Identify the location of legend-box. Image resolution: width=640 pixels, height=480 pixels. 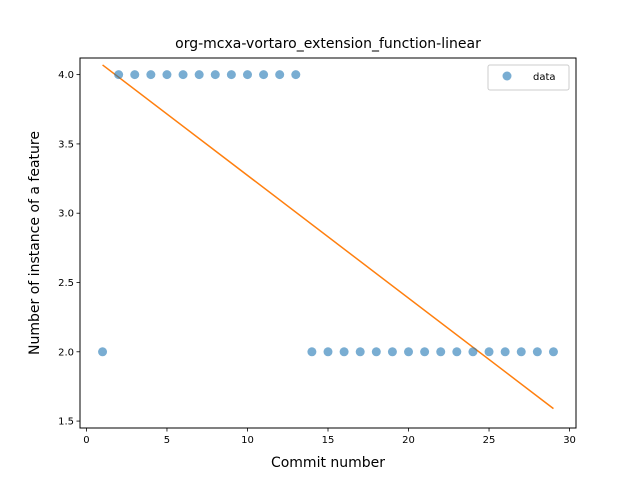
(528, 77).